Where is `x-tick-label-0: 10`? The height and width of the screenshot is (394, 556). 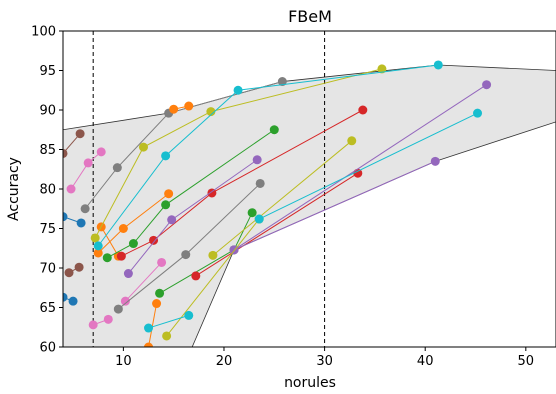
x-tick-label-0: 10 is located at coordinates (123, 361).